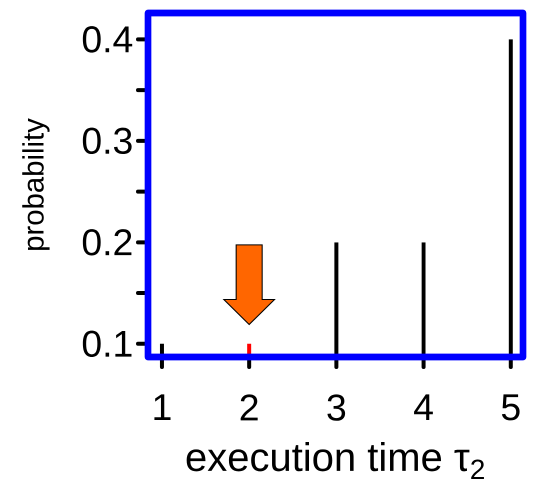 Image resolution: width=549 pixels, height=491 pixels. Describe the element at coordinates (423, 407) in the screenshot. I see `x-tick-label: 4` at that location.